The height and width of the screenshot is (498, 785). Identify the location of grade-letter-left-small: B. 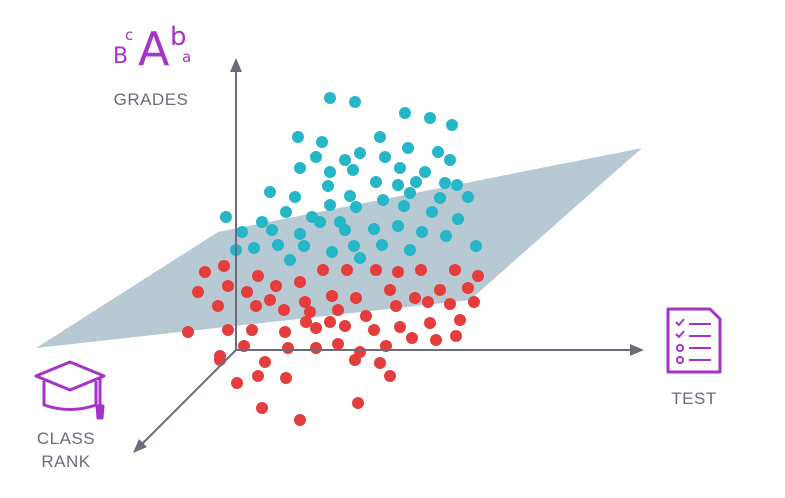
(121, 56).